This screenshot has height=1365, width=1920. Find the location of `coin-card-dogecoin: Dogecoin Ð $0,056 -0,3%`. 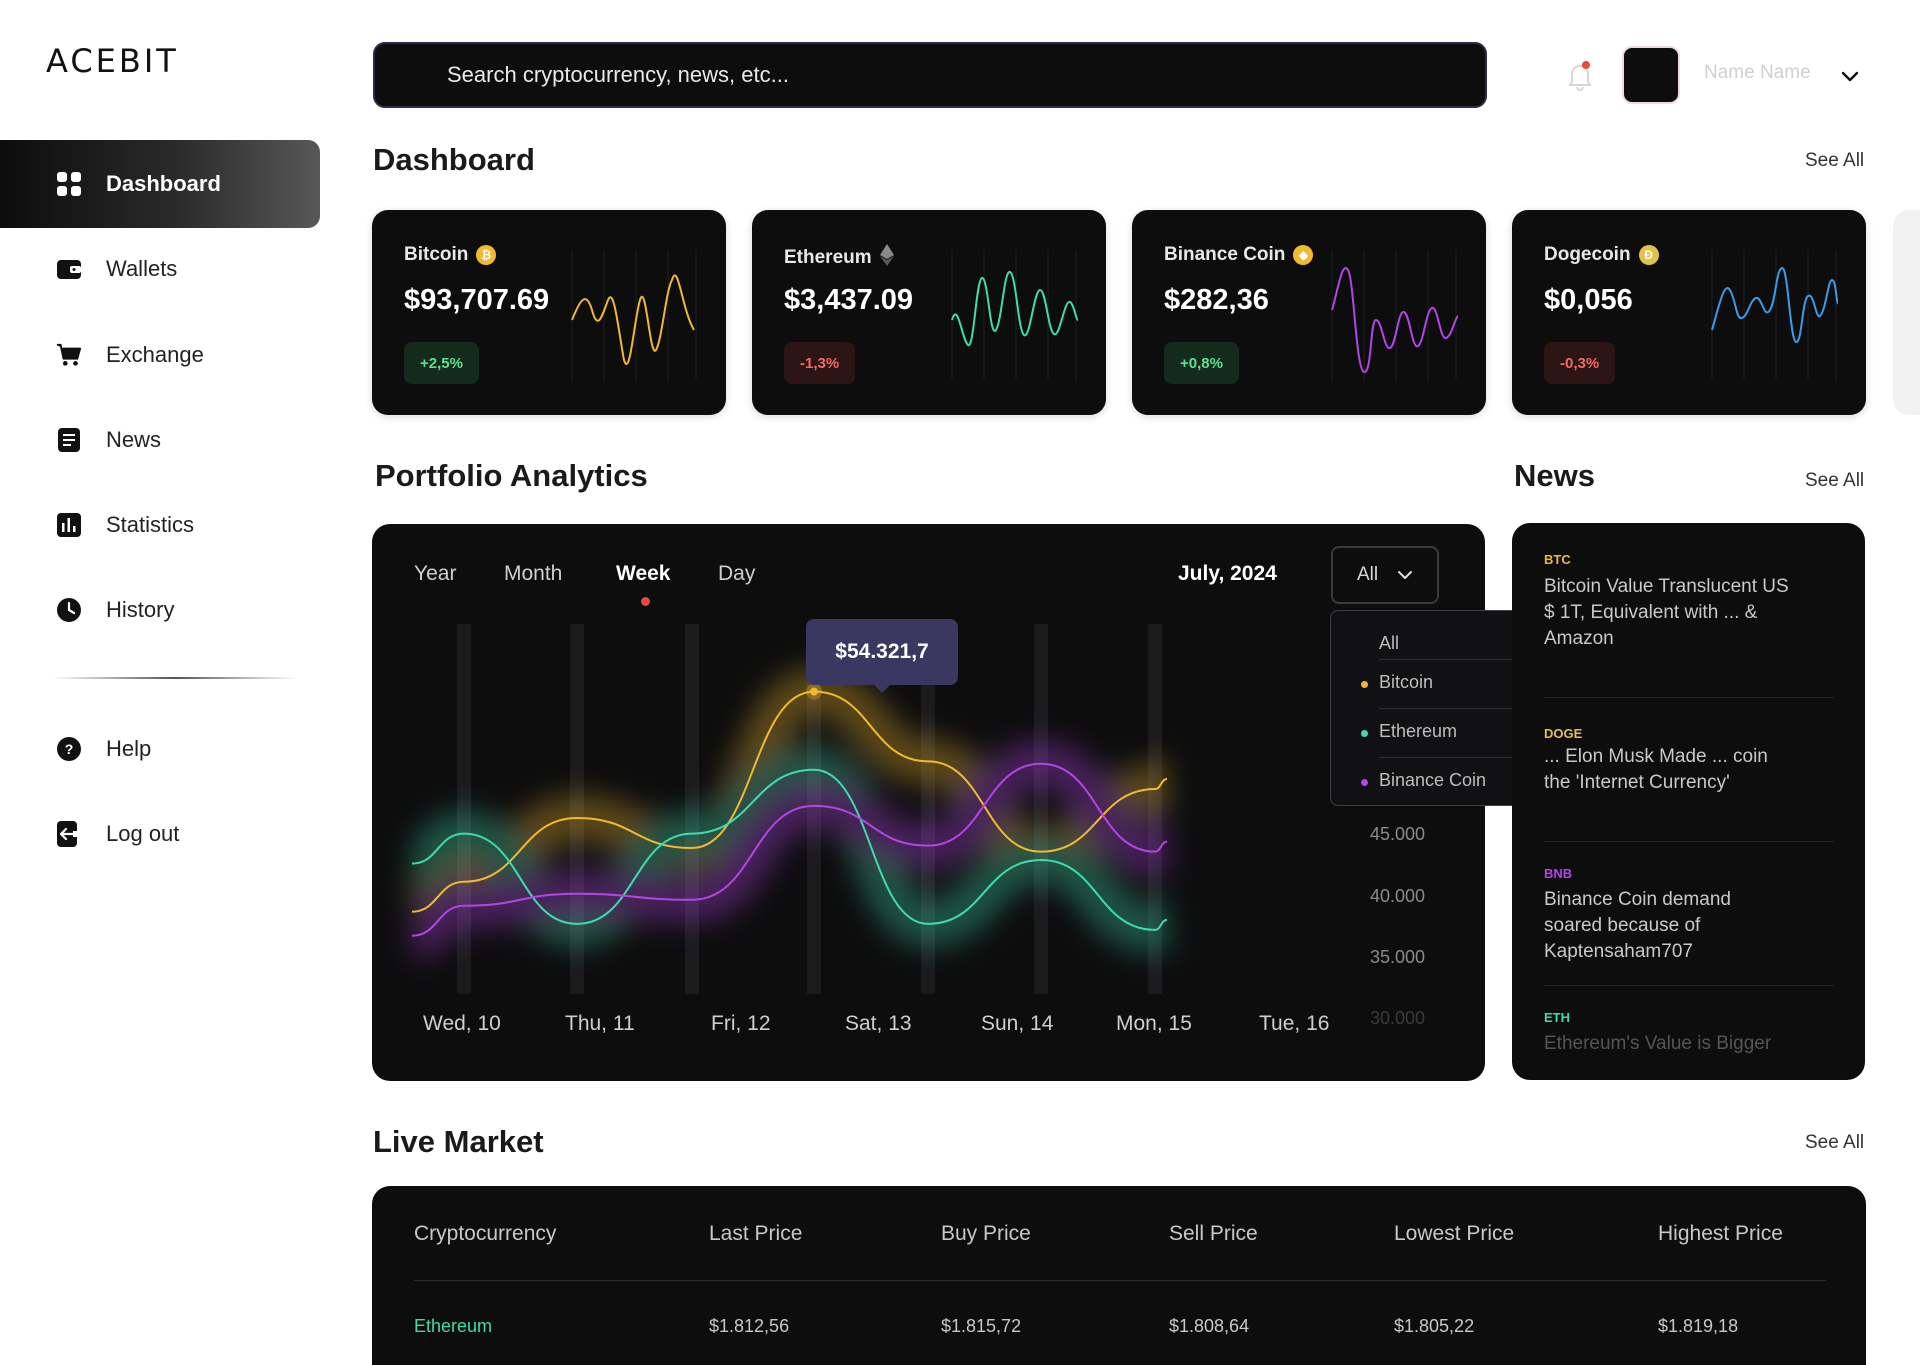

coin-card-dogecoin: Dogecoin Ð $0,056 -0,3% is located at coordinates (1689, 312).